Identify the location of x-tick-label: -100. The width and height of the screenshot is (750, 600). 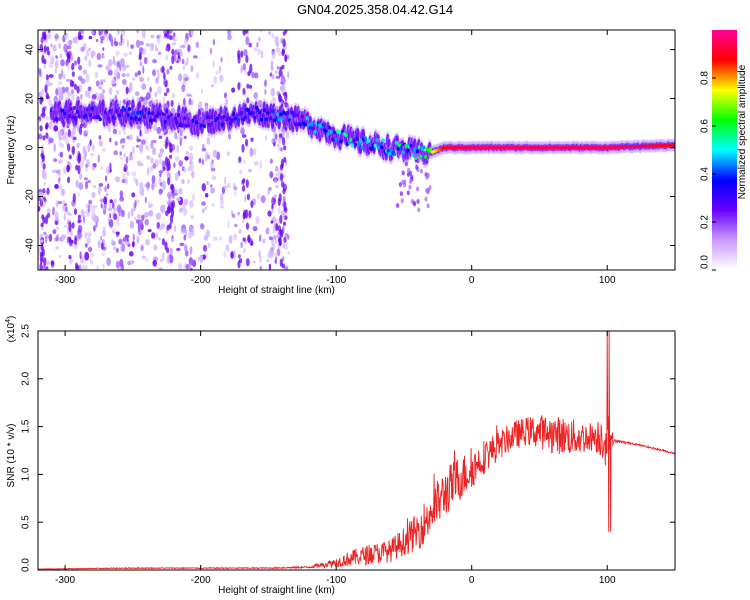
(336, 280).